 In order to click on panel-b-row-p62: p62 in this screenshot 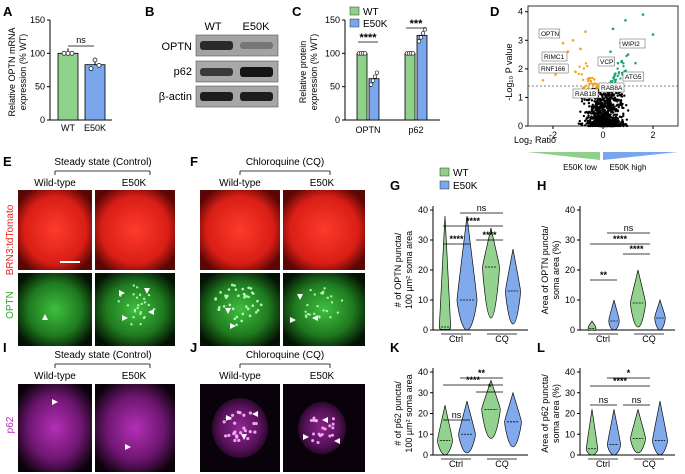, I will do `click(183, 72)`.